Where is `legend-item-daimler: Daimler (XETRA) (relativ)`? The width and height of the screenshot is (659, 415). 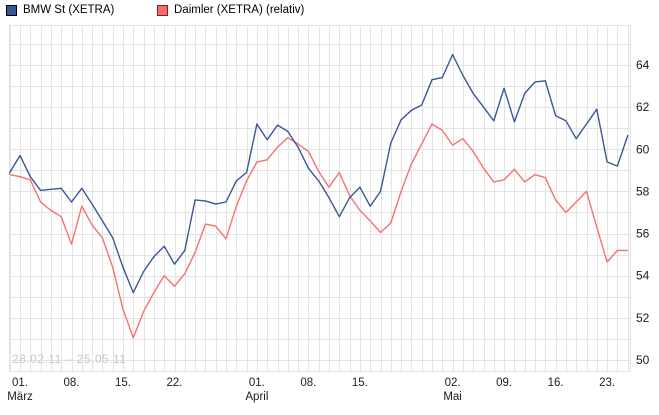 legend-item-daimler: Daimler (XETRA) (relativ) is located at coordinates (230, 10).